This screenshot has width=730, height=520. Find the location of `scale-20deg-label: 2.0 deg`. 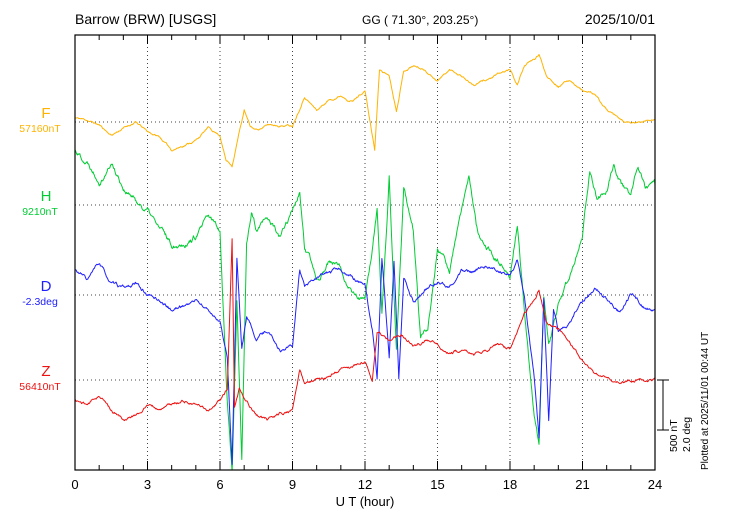

scale-20deg-label: 2.0 deg is located at coordinates (687, 434).